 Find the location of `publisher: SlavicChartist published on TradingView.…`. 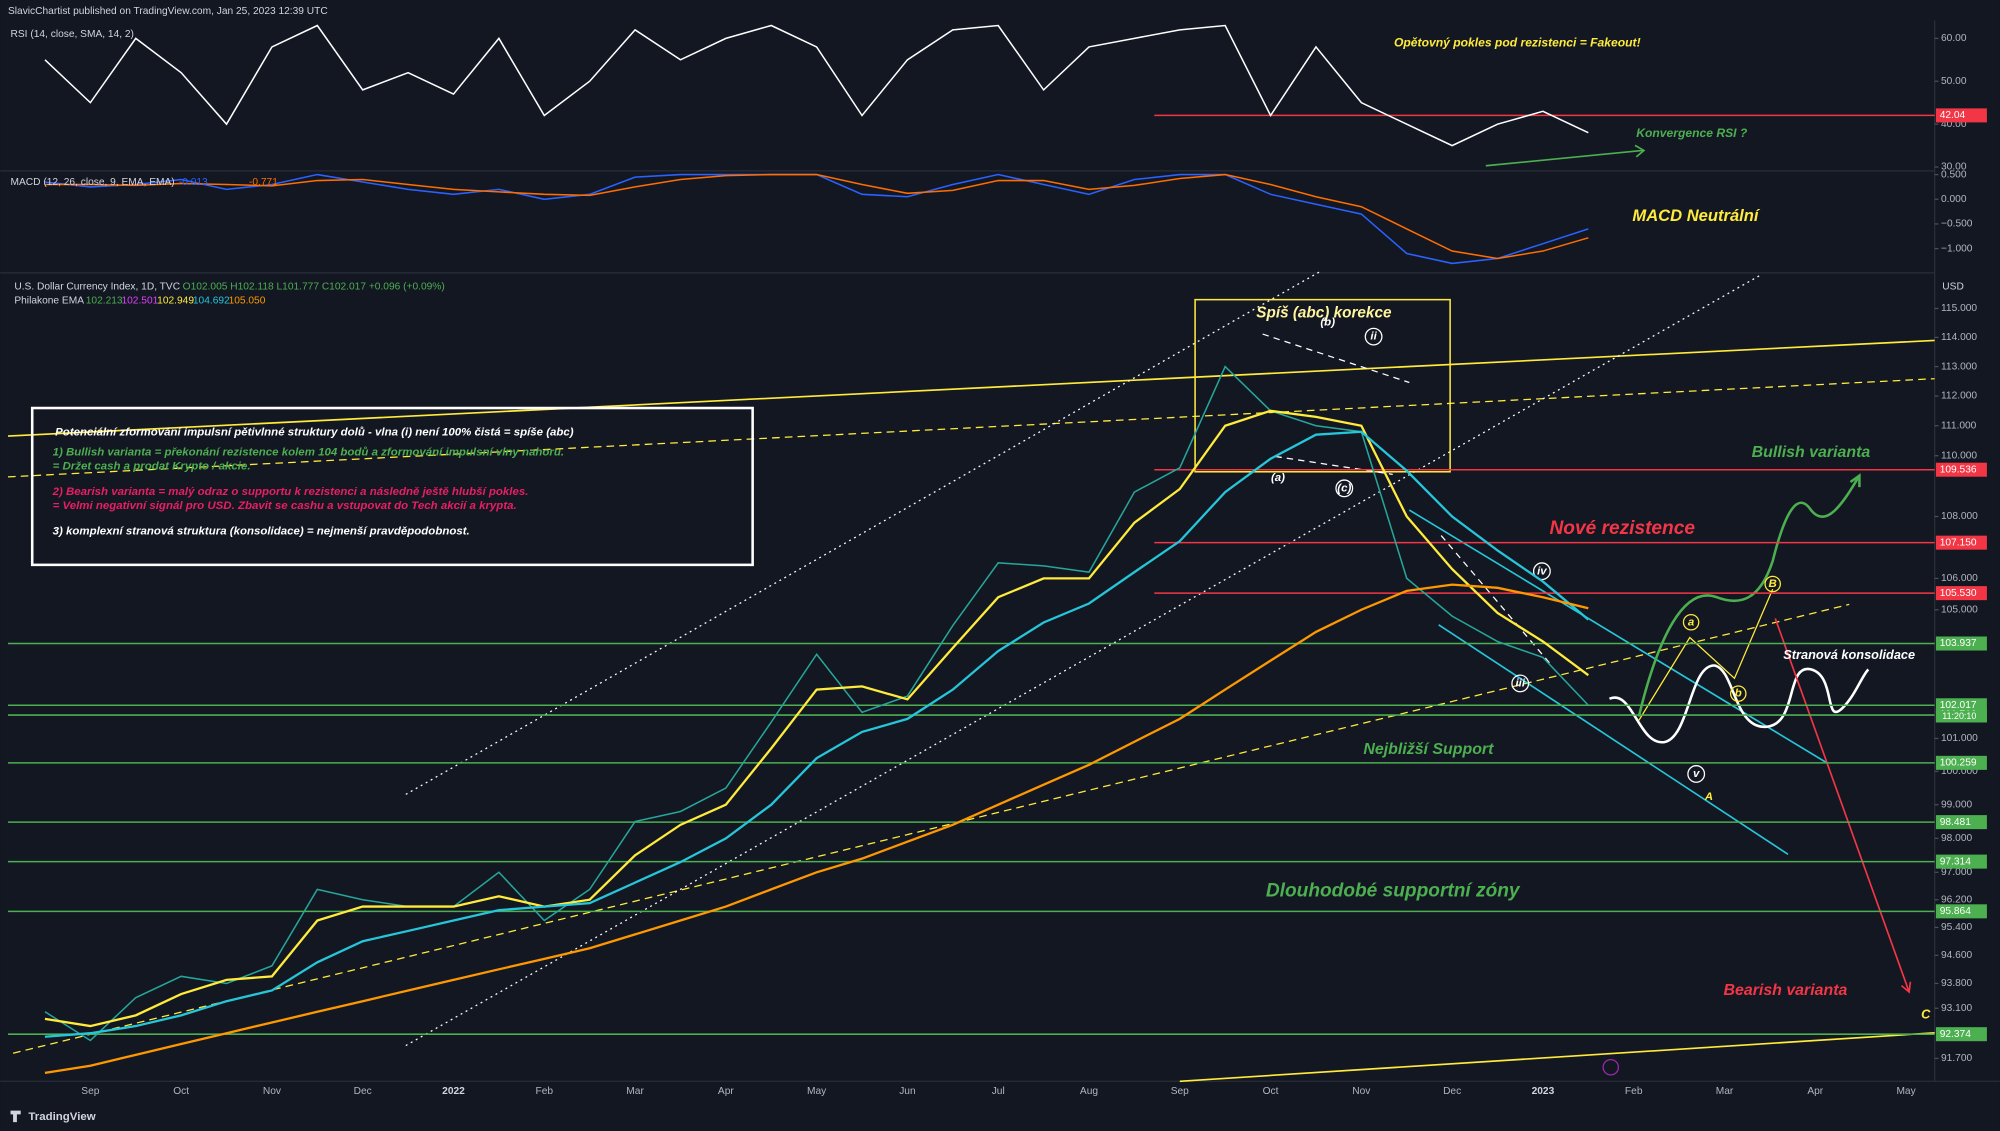

publisher: SlavicChartist published on TradingView.… is located at coordinates (168, 11).